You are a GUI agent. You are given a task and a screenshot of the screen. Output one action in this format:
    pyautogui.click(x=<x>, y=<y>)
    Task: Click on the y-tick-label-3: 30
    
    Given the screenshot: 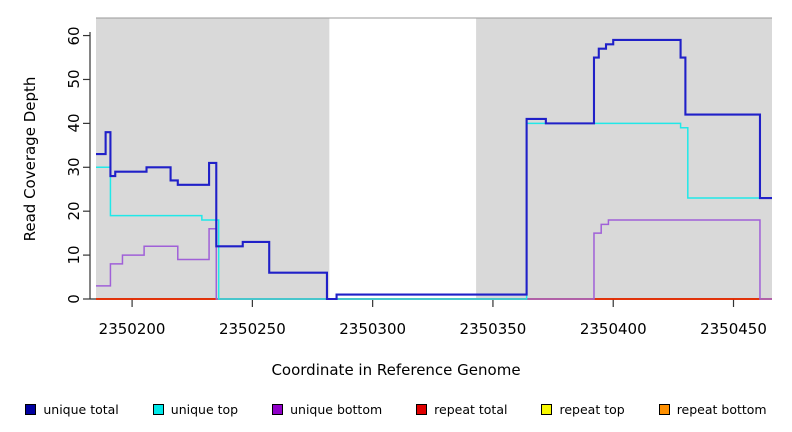 What is the action you would take?
    pyautogui.click(x=74, y=167)
    